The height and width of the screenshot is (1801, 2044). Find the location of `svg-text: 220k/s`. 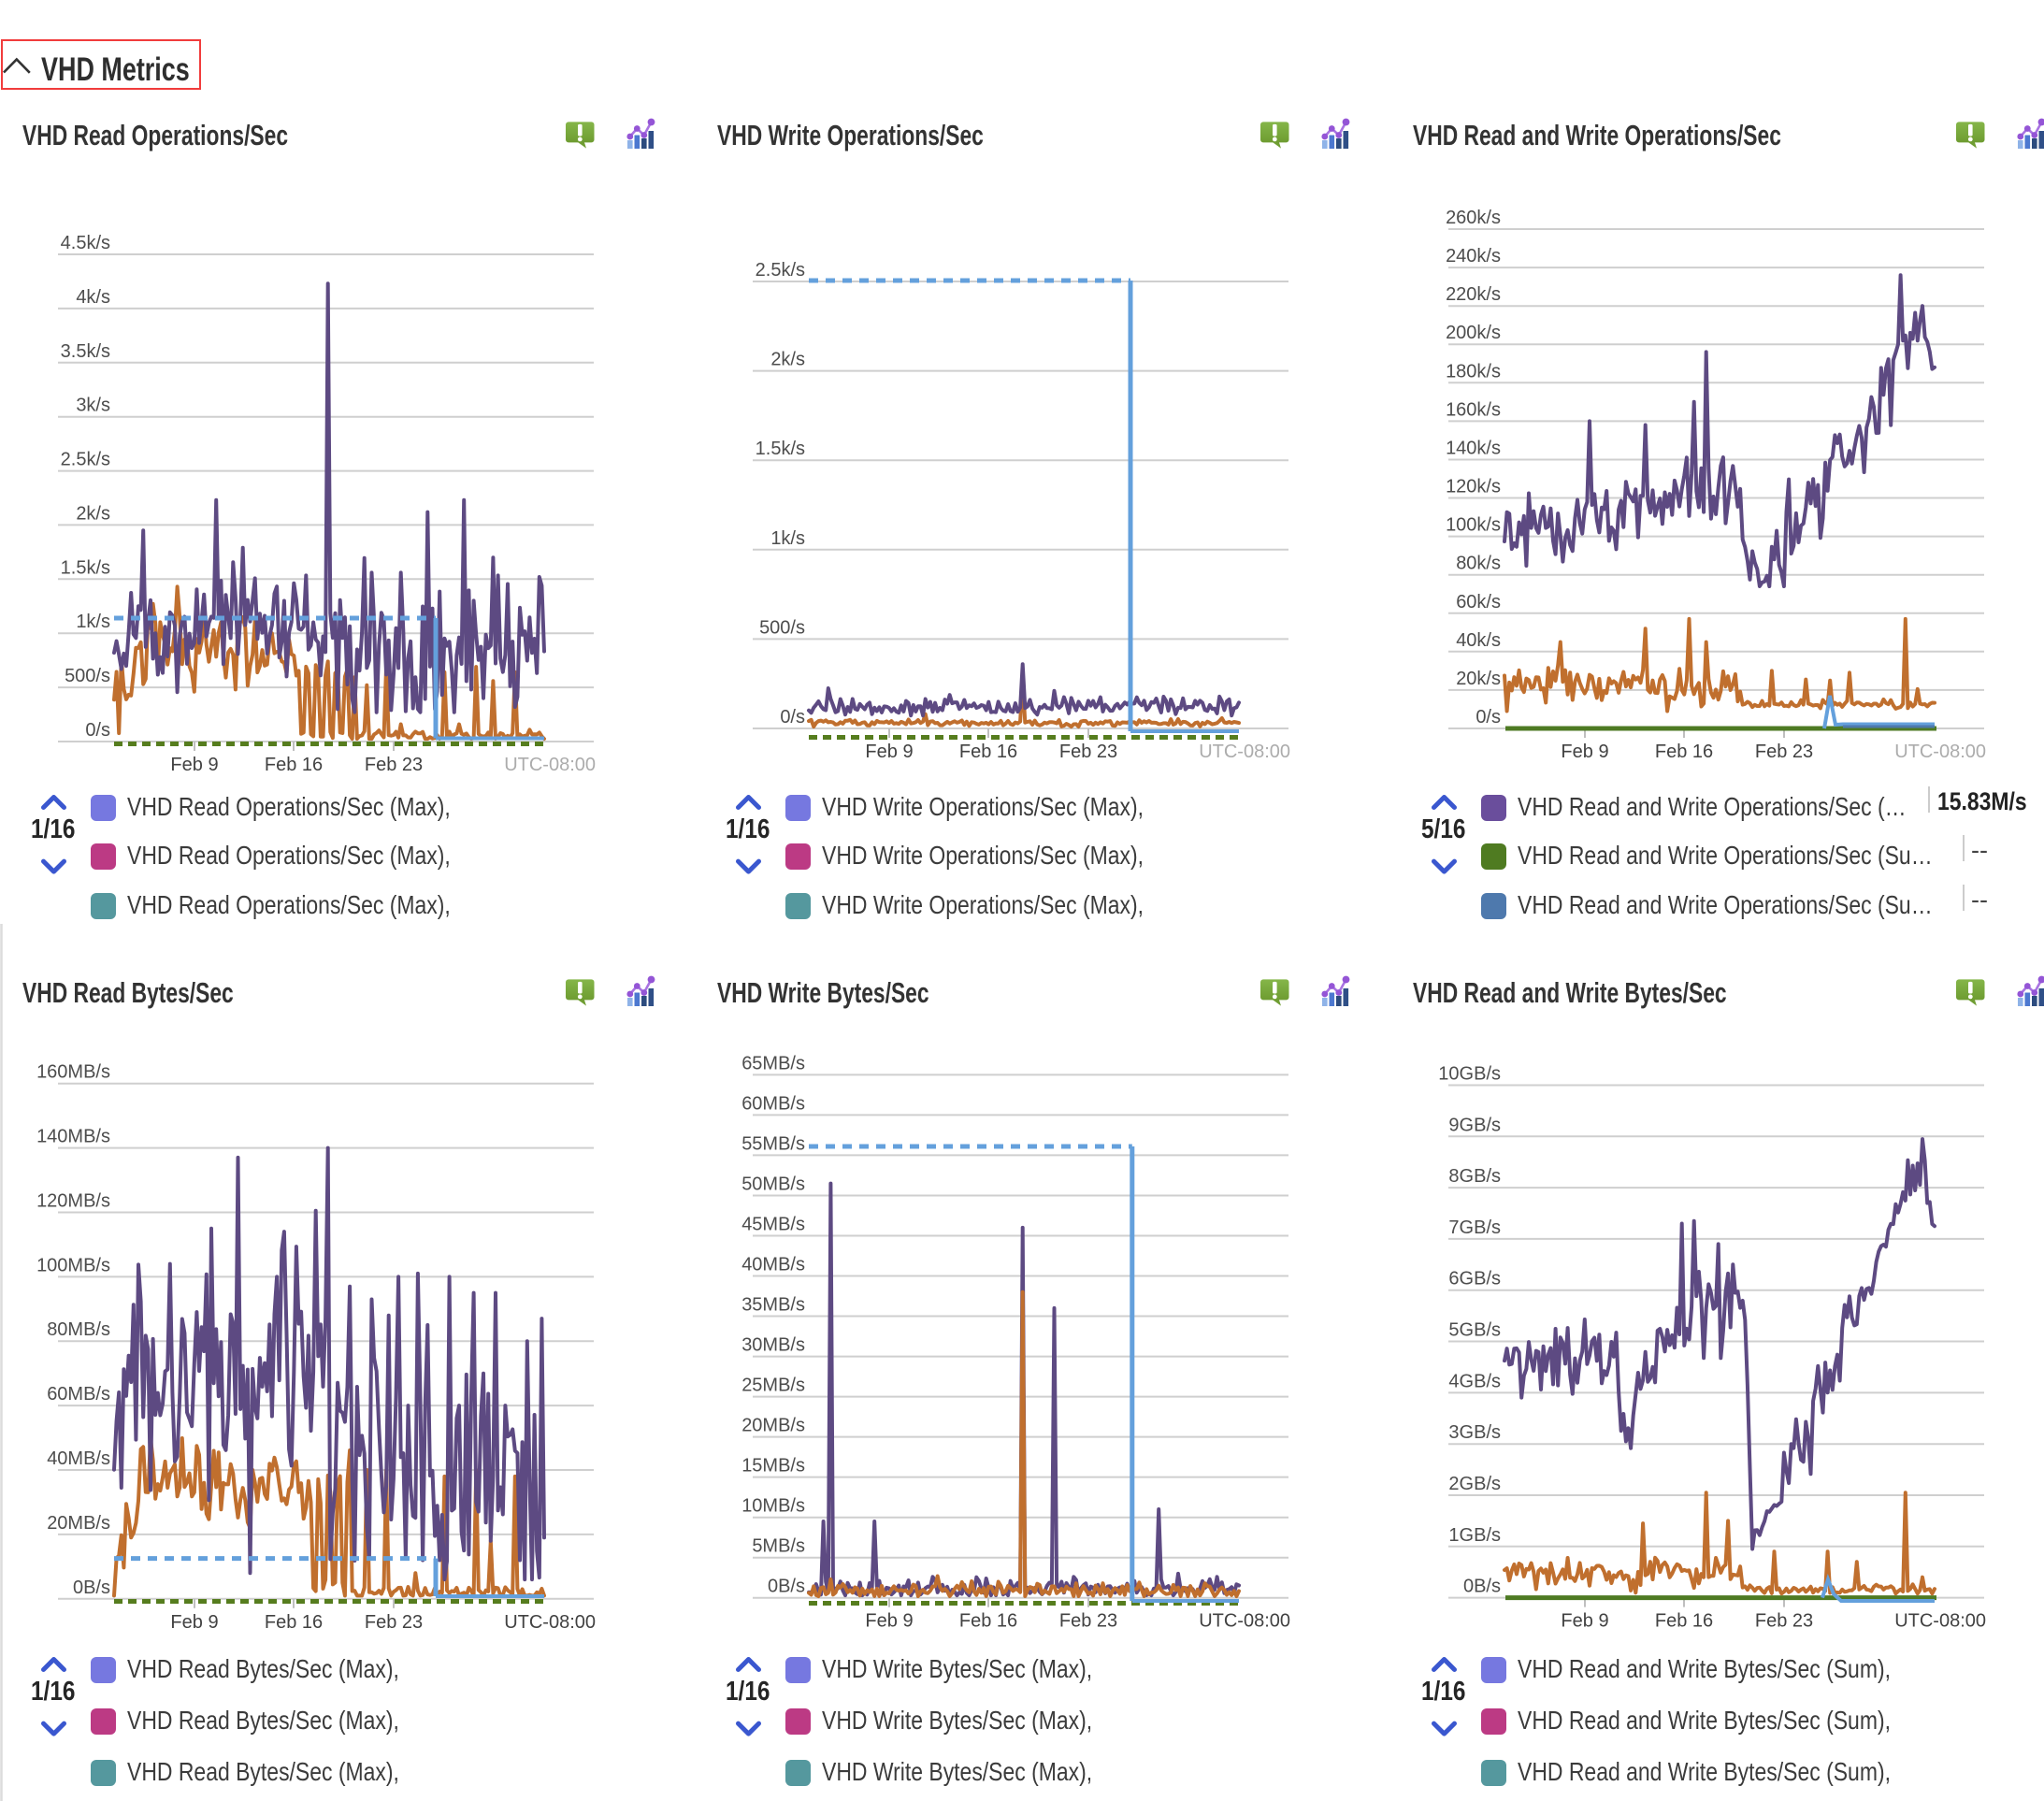

svg-text: 220k/s is located at coordinates (1473, 294).